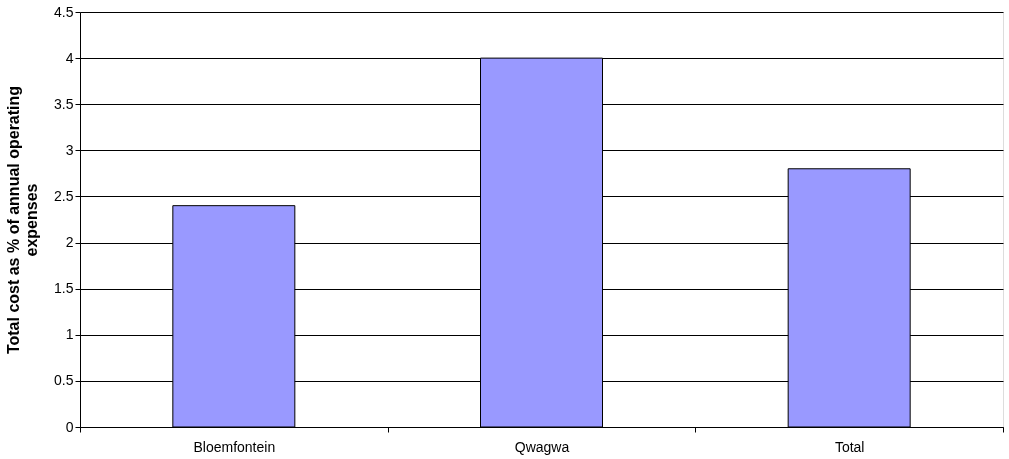 This screenshot has width=1009, height=459. I want to click on y-tick-label: 1, so click(69, 334).